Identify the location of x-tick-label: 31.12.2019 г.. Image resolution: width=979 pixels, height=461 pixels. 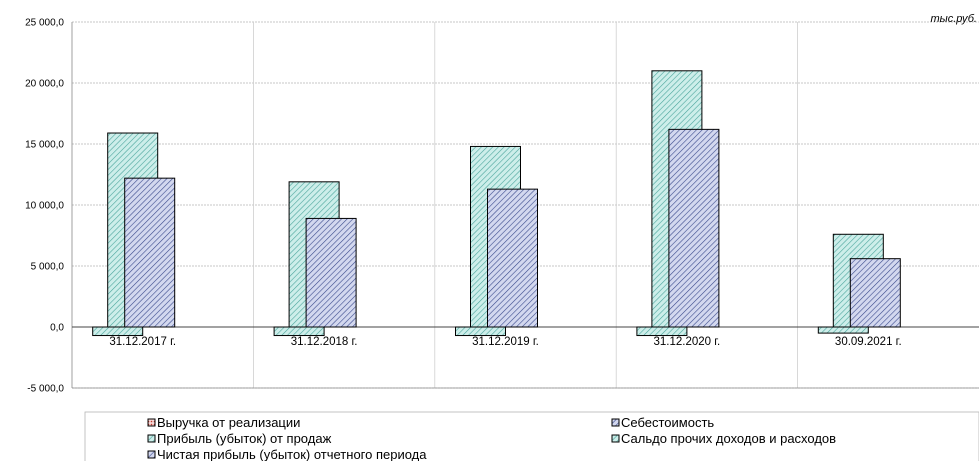
(505, 342).